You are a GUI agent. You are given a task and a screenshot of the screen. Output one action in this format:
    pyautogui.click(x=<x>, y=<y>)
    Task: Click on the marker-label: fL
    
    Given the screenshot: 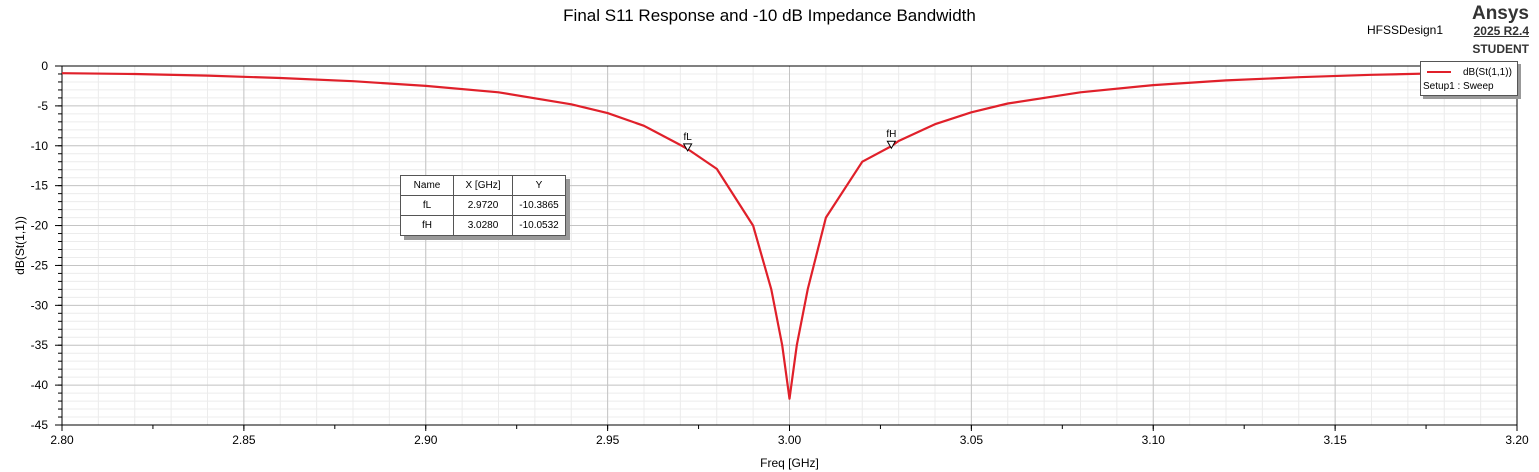 What is the action you would take?
    pyautogui.click(x=687, y=137)
    